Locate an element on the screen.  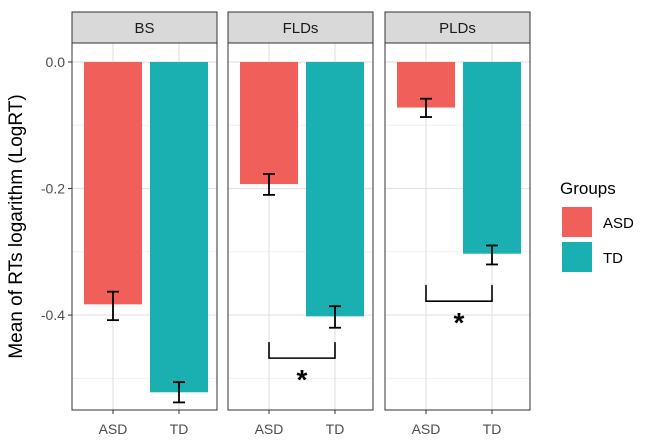
legend: Groups ASD TD is located at coordinates (597, 225).